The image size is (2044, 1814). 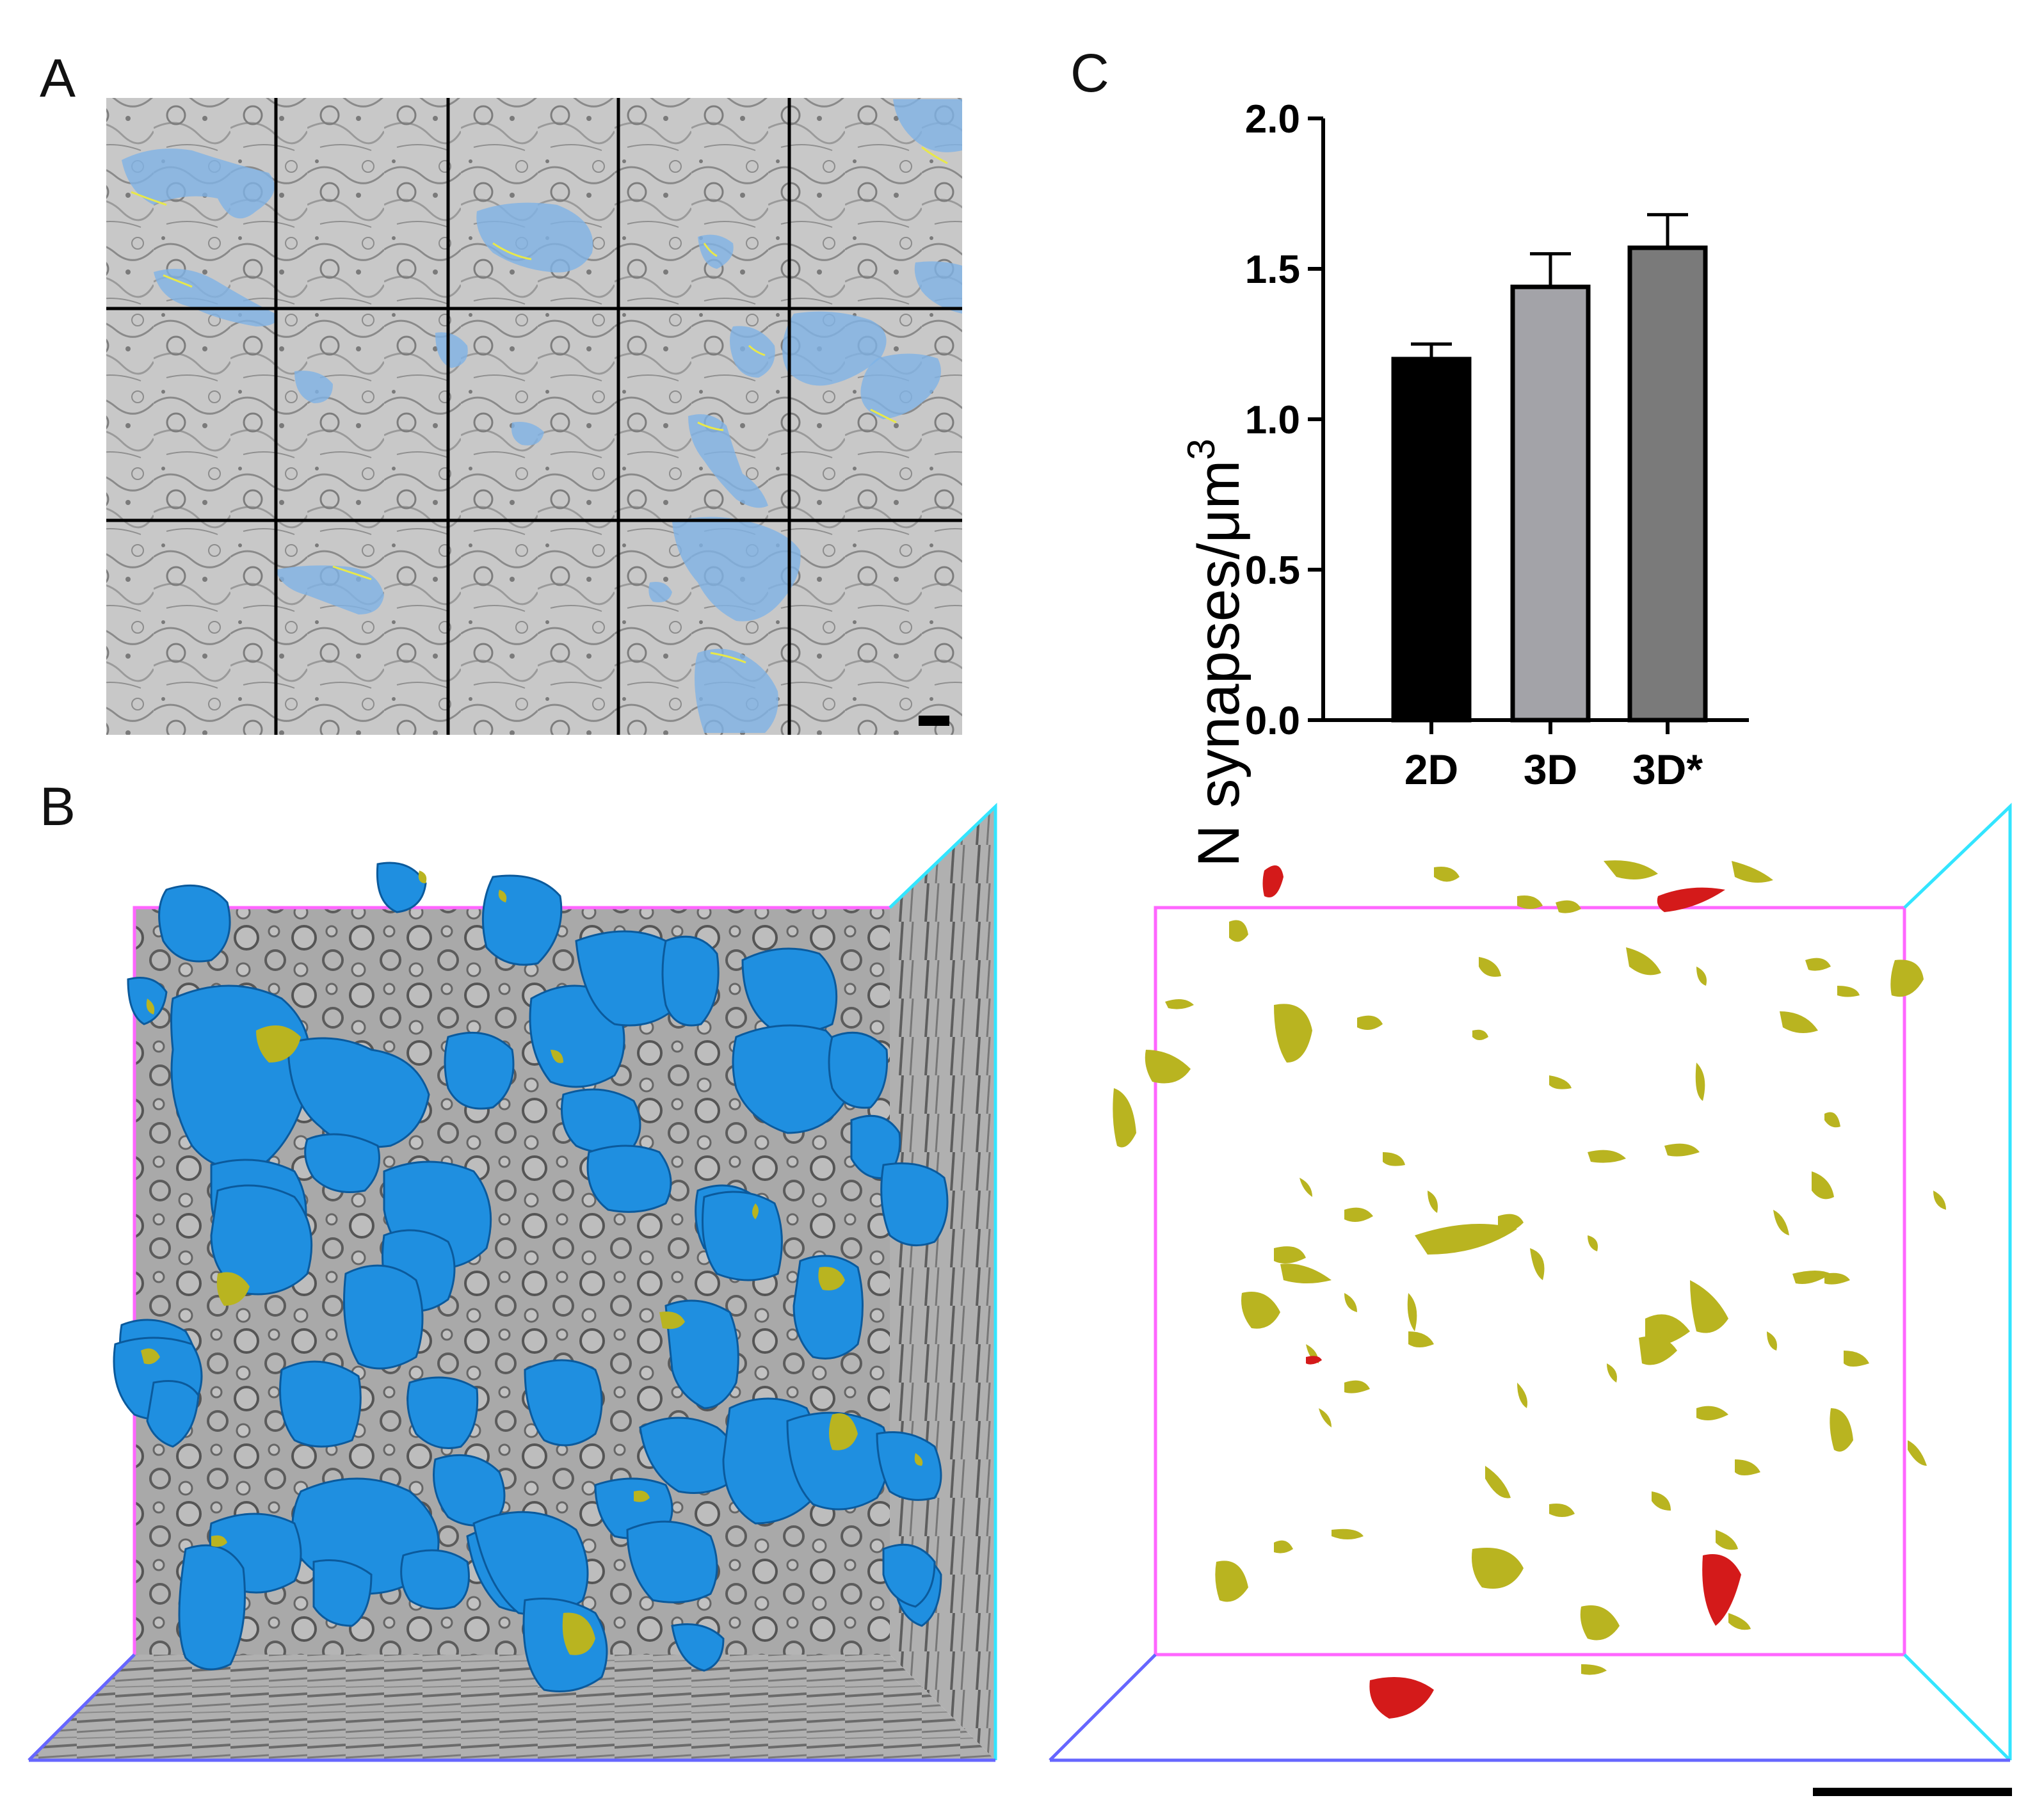 I want to click on bar-2d, so click(x=1431, y=540).